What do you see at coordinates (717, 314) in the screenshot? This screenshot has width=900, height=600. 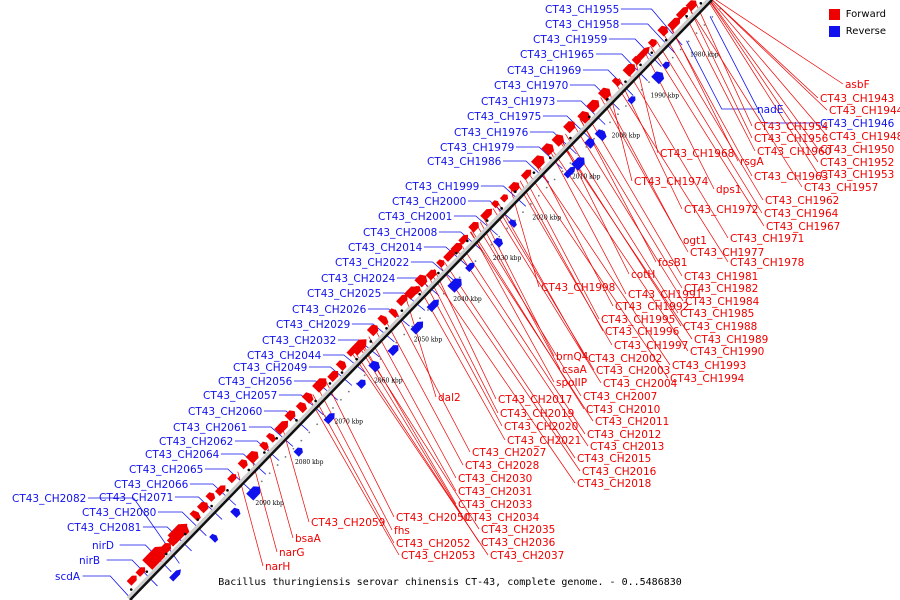 I see `forward-gene-label: CT43_CH1985` at bounding box center [717, 314].